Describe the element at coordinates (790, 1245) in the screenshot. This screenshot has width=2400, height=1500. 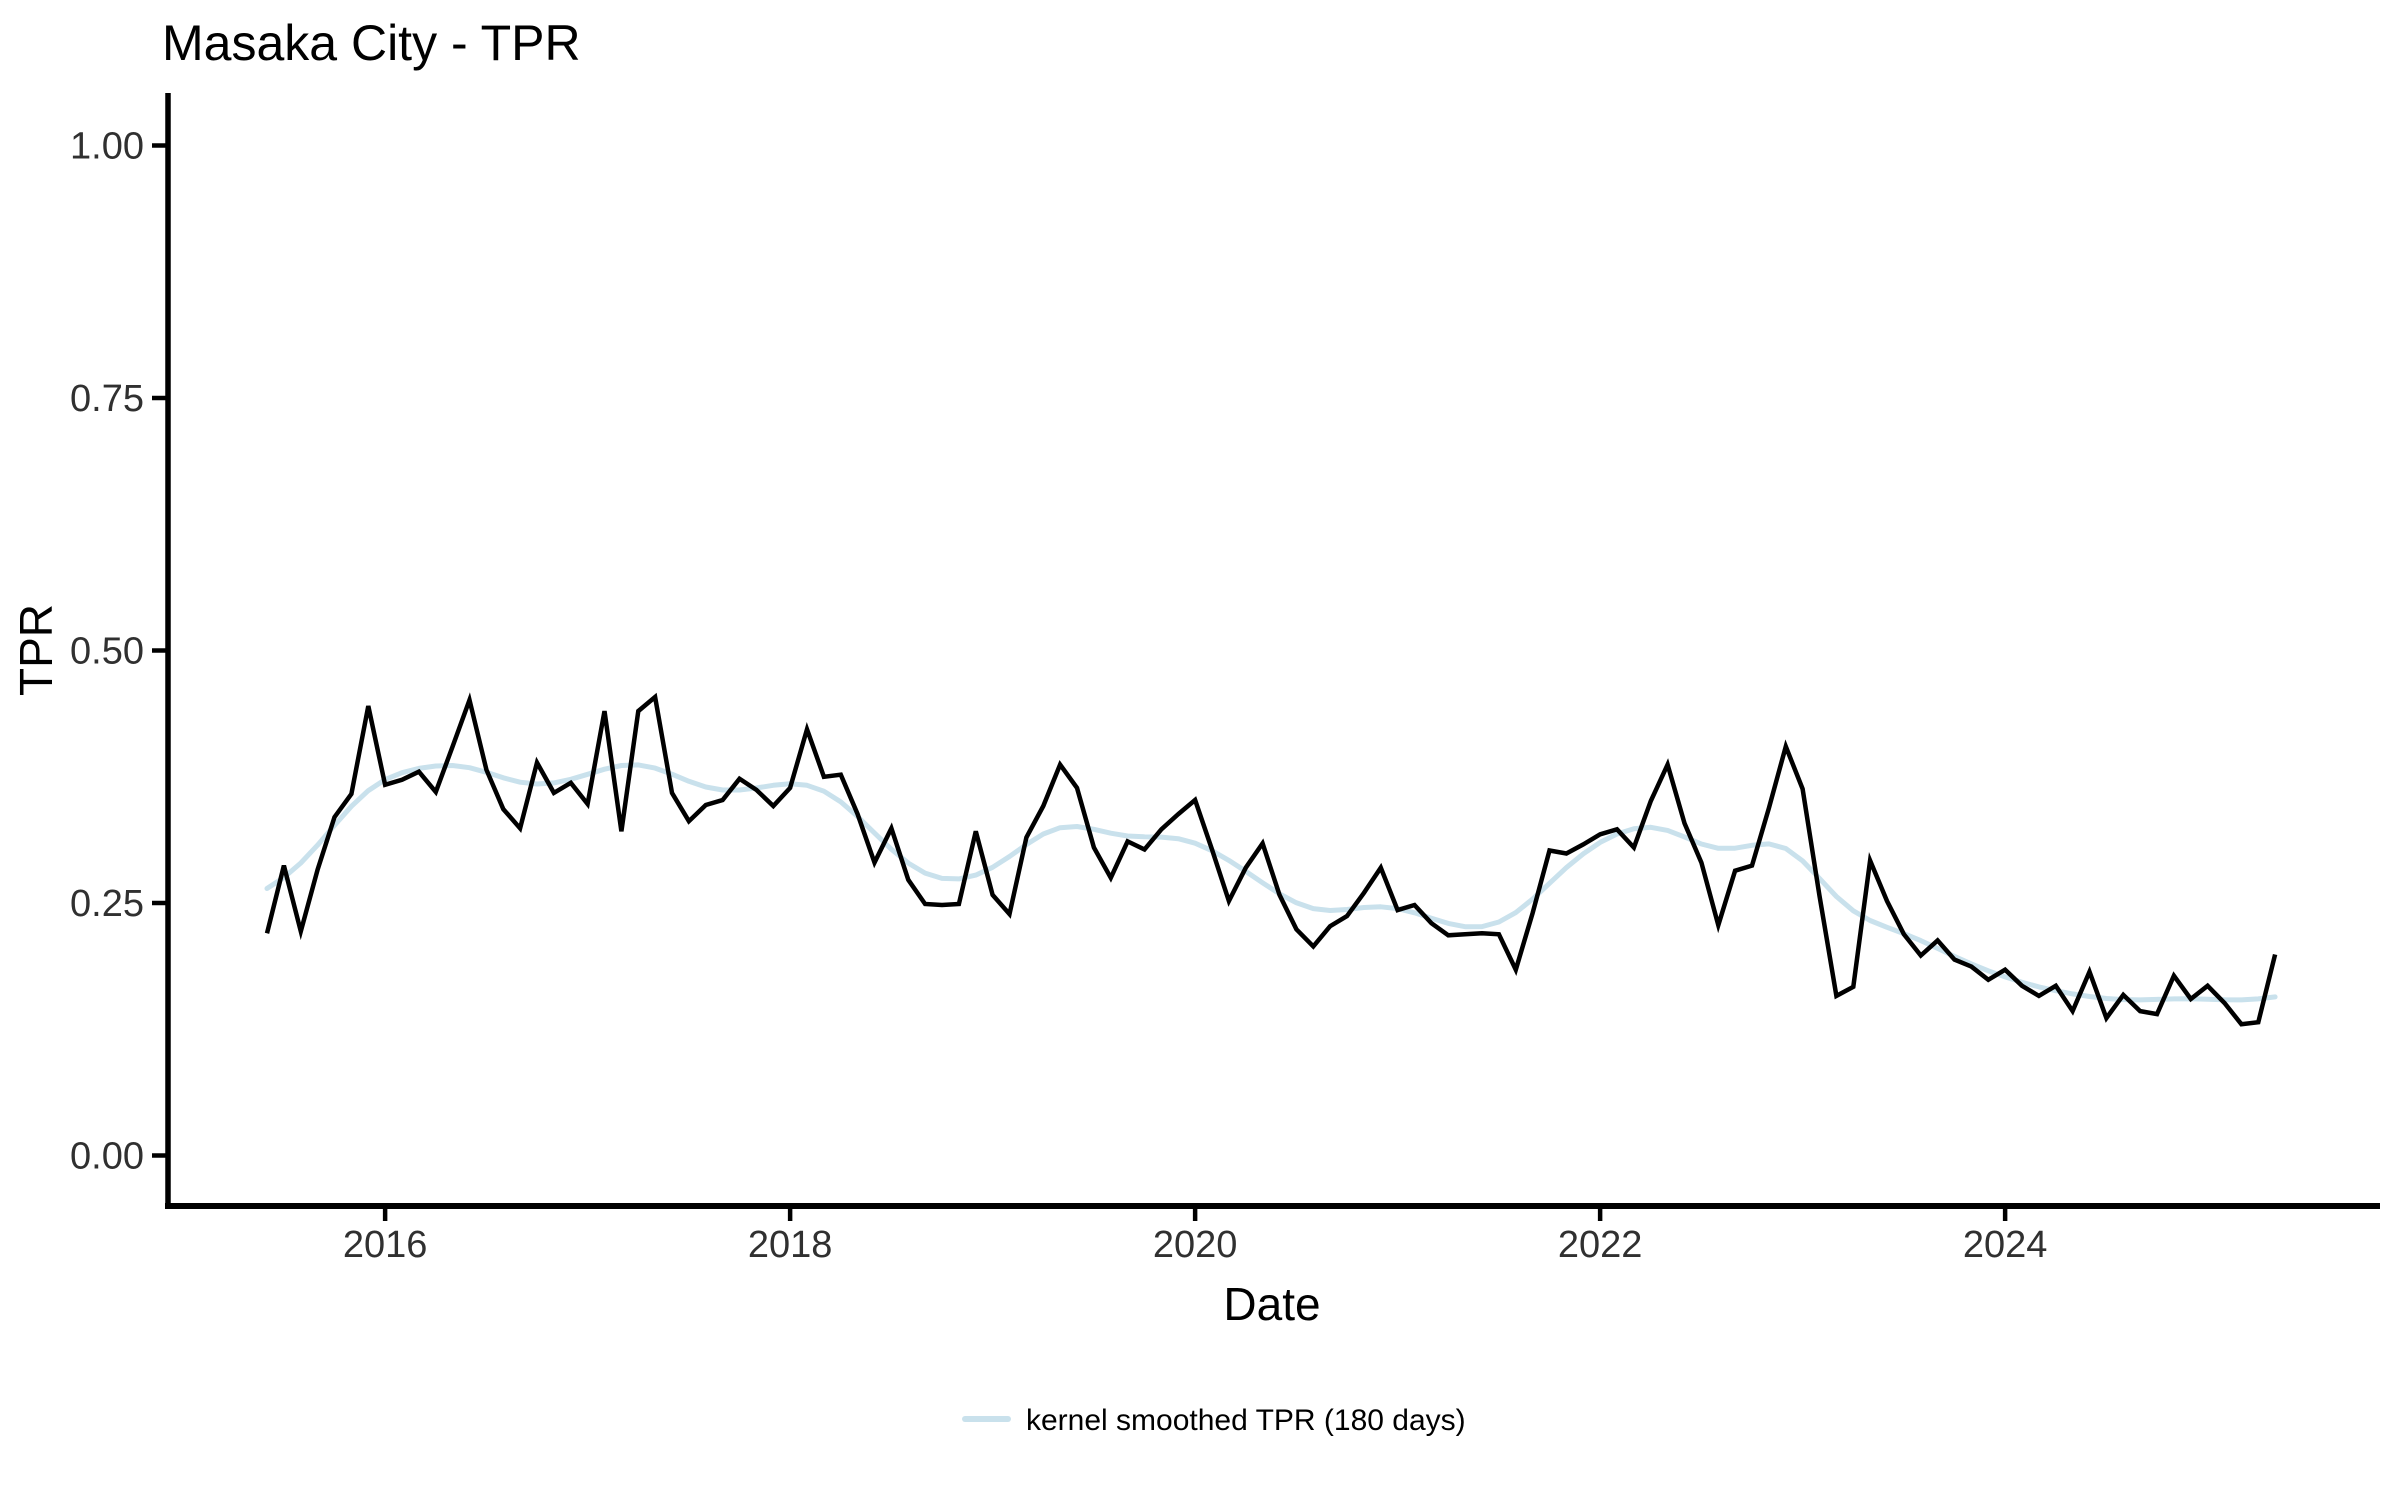
I see `x-tick-label: 2018` at that location.